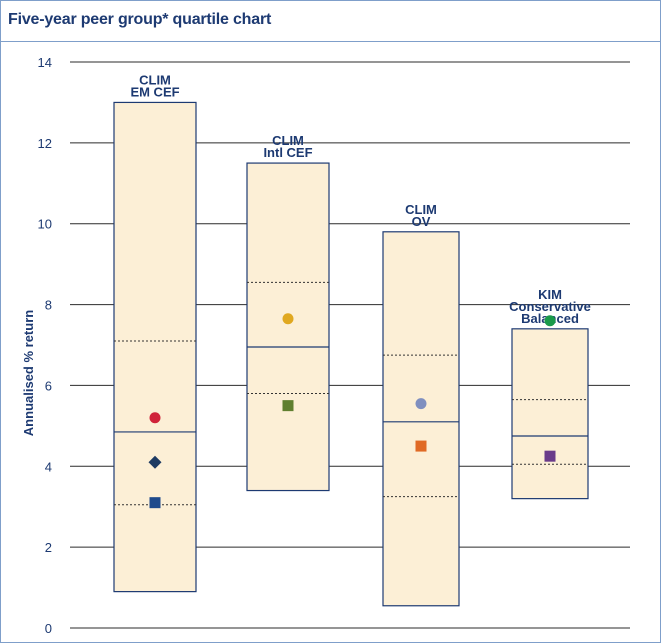  Describe the element at coordinates (48, 628) in the screenshot. I see `y-tick-label: 0` at that location.